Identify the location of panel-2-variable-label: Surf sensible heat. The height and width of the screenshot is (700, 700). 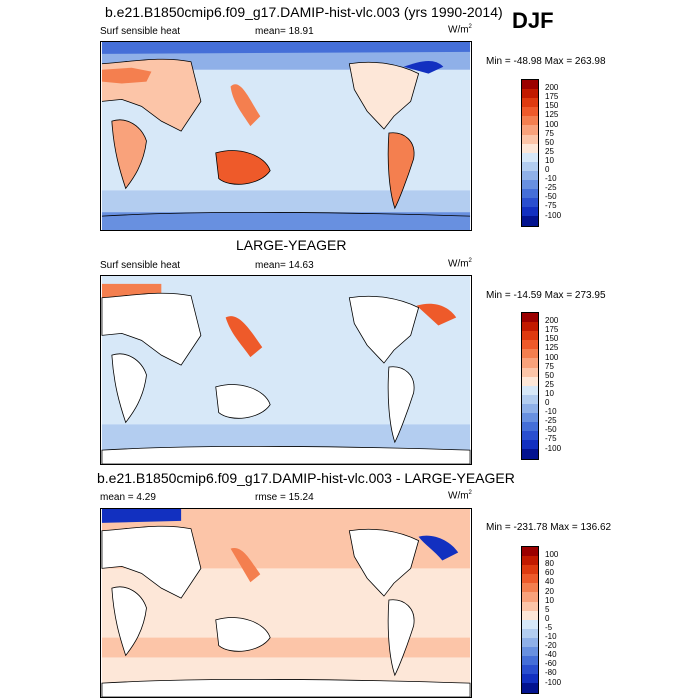
(140, 265).